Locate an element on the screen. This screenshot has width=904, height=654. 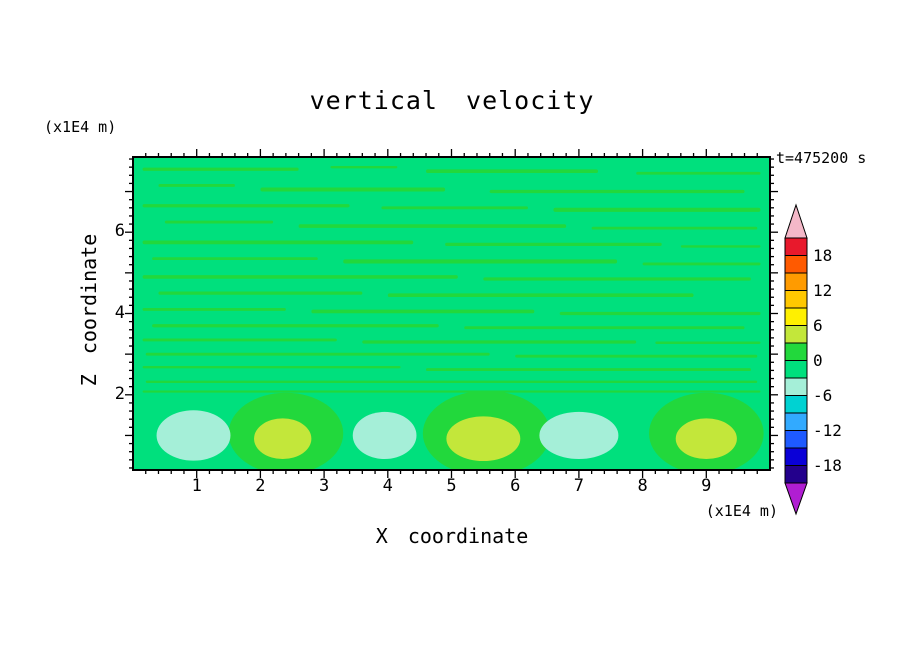
x-tick-label: 2 is located at coordinates (260, 486).